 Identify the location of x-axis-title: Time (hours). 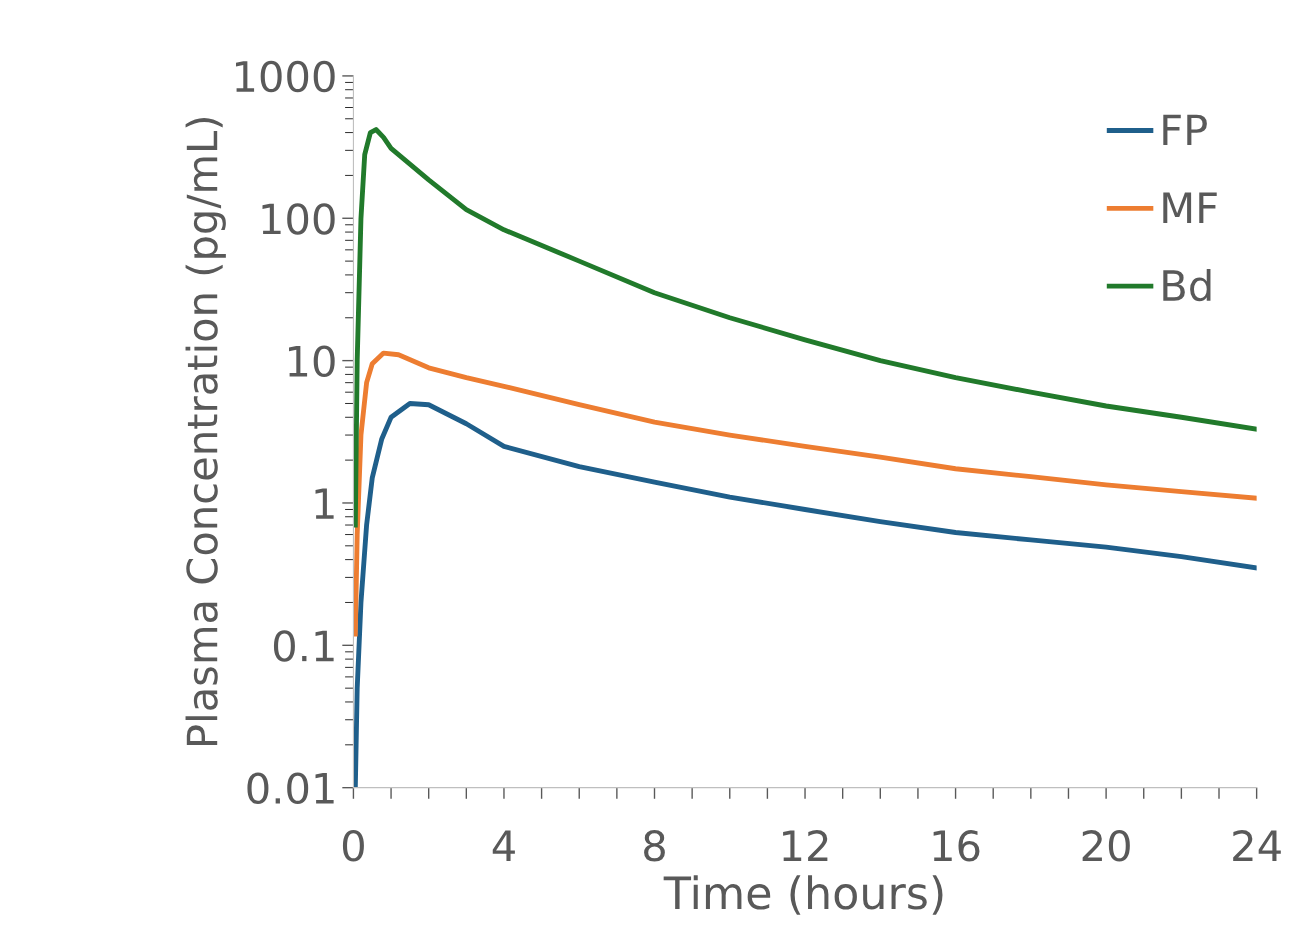
(803, 895).